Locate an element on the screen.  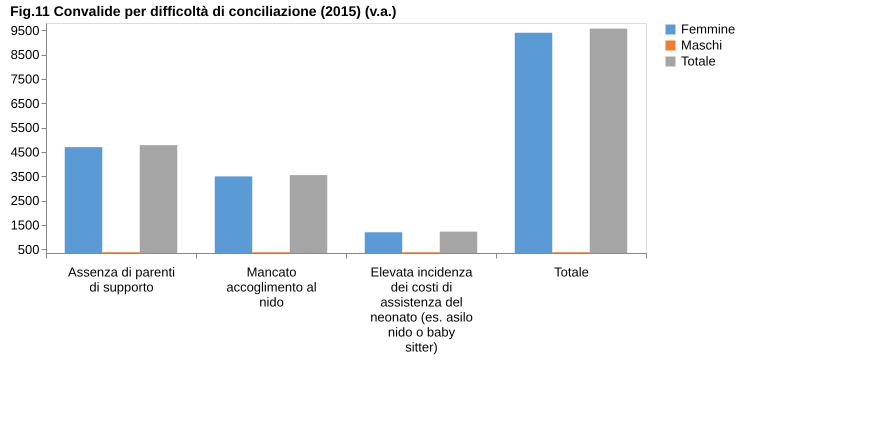
y-tick-label: 3500 is located at coordinates (25, 176).